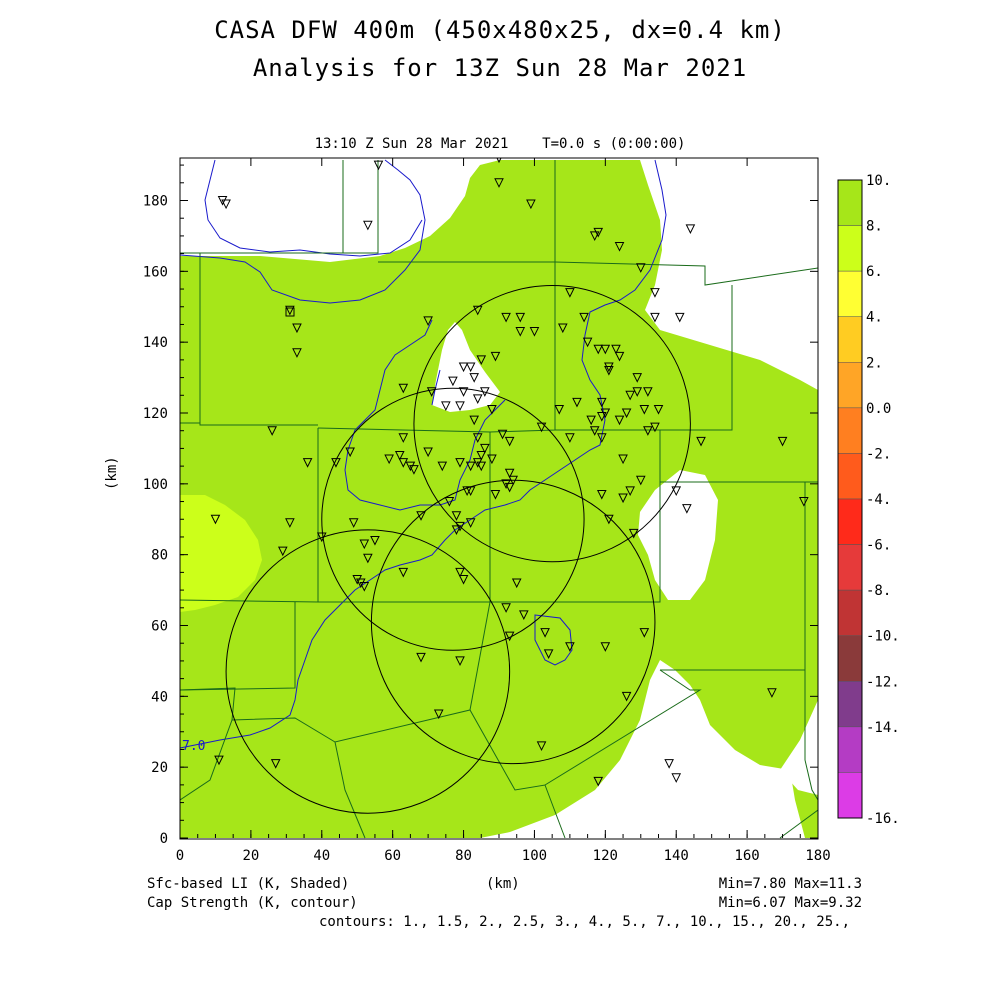  I want to click on y-tick-label: 0, so click(164, 839).